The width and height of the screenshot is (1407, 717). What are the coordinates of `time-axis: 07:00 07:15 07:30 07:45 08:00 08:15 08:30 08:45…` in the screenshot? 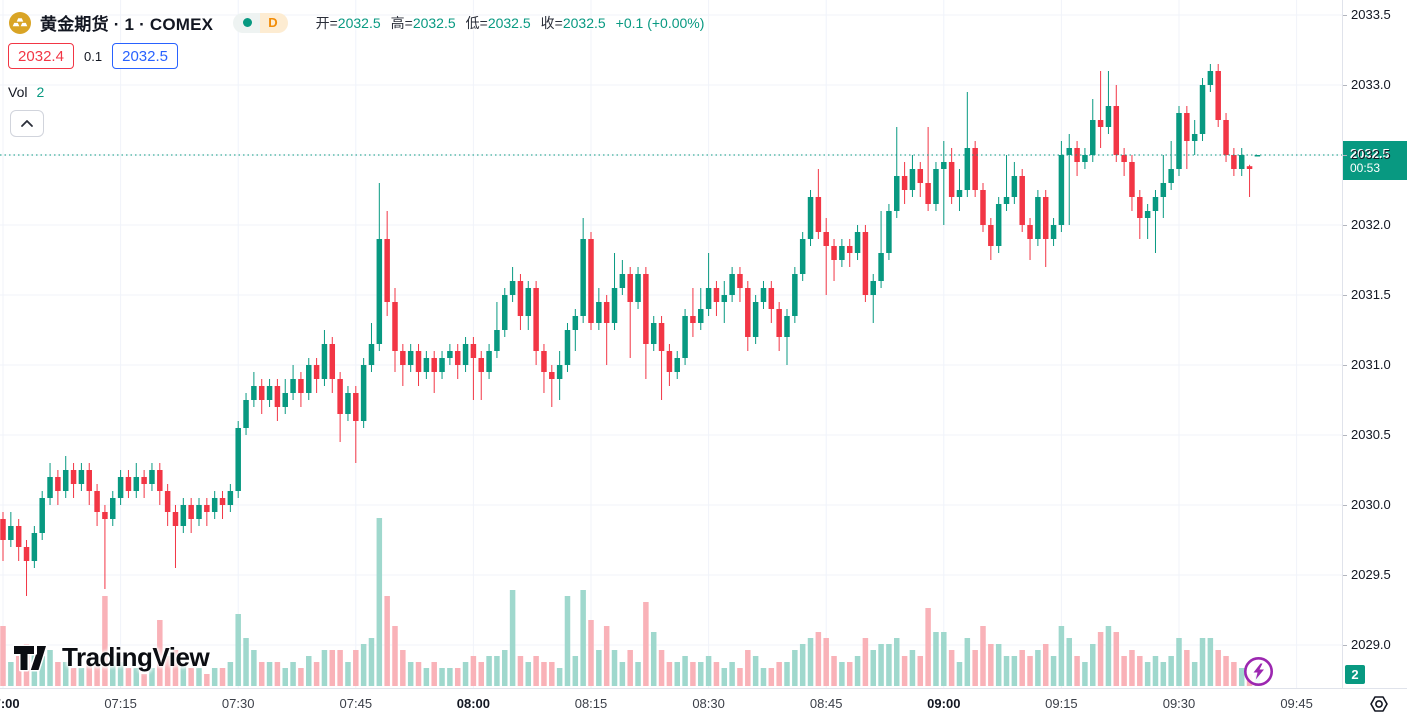 It's located at (671, 702).